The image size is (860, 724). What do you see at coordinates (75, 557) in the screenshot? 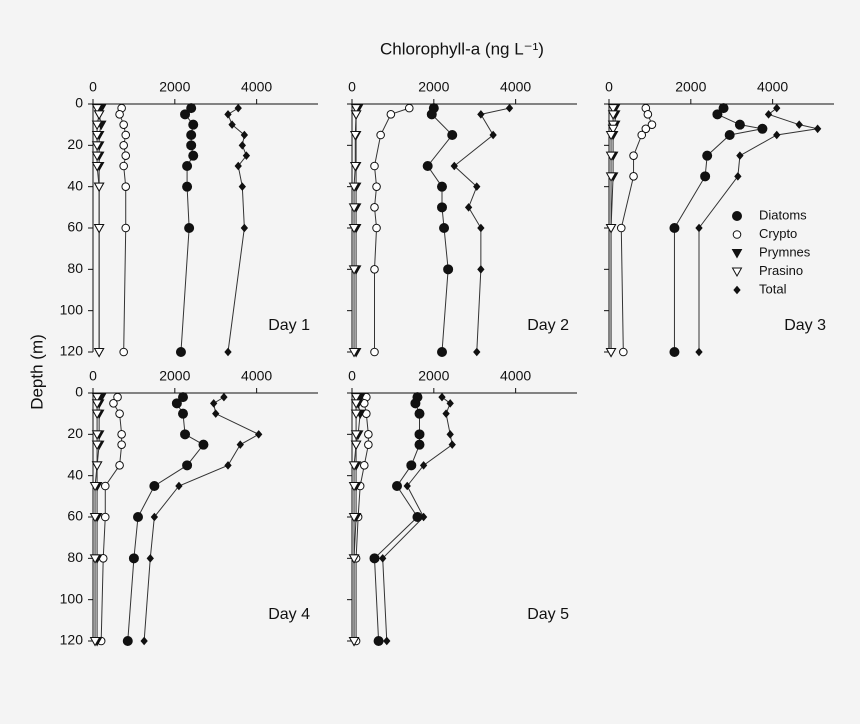
I see `y-tick-label: 80` at bounding box center [75, 557].